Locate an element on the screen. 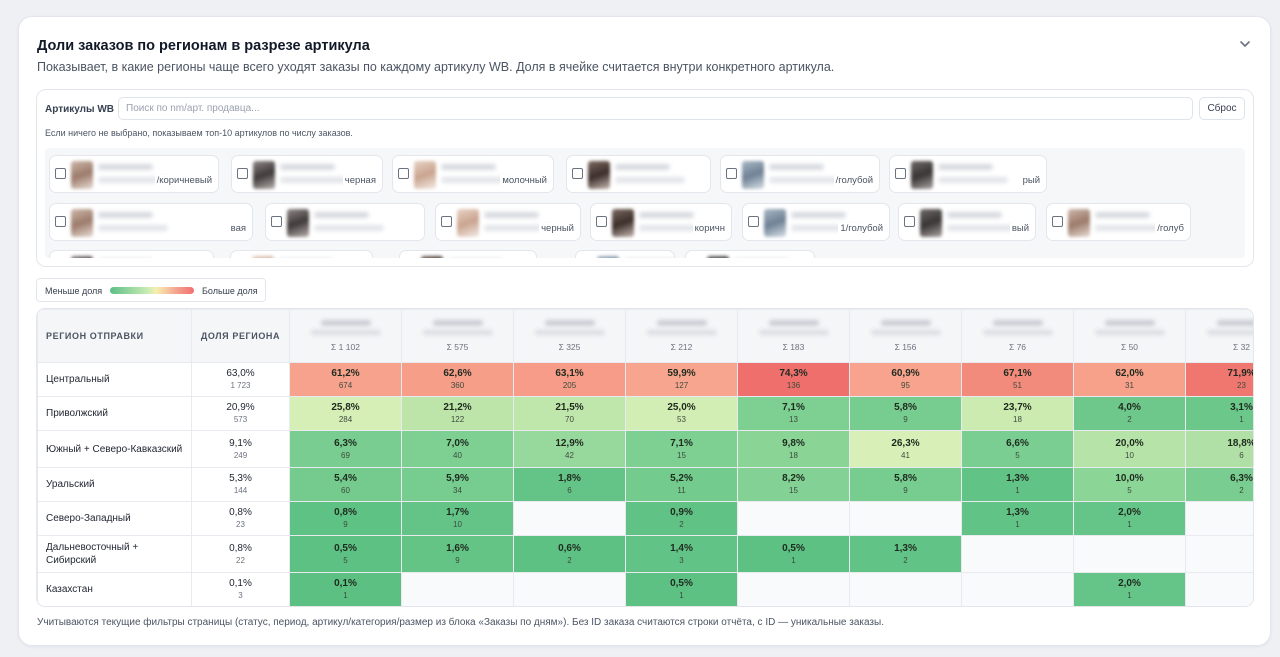  blurred-article-meta is located at coordinates (826, 228).